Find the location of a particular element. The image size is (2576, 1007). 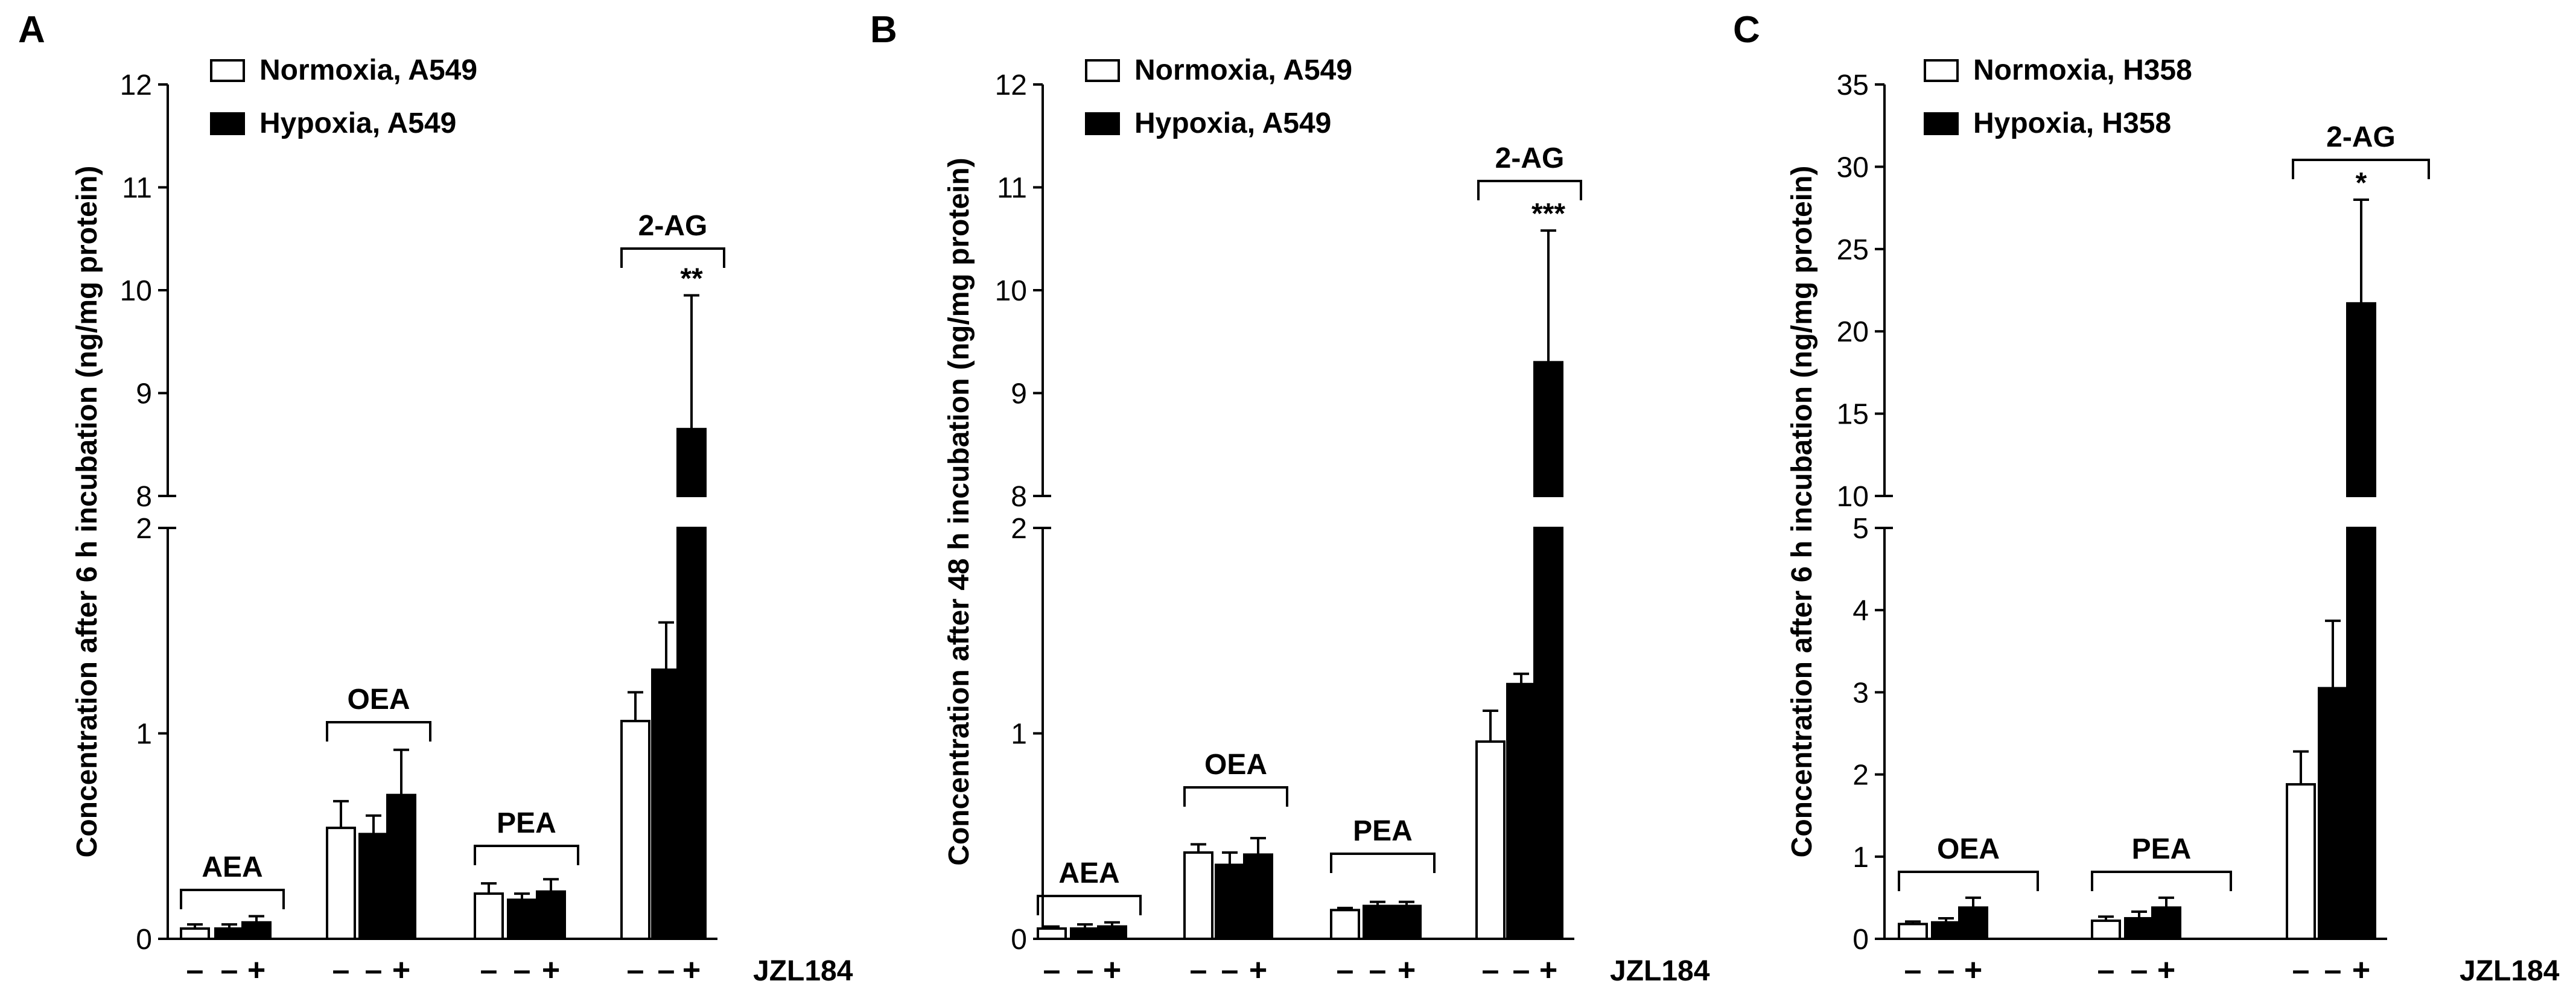

y-upper-tick-label: 15 is located at coordinates (1853, 415).